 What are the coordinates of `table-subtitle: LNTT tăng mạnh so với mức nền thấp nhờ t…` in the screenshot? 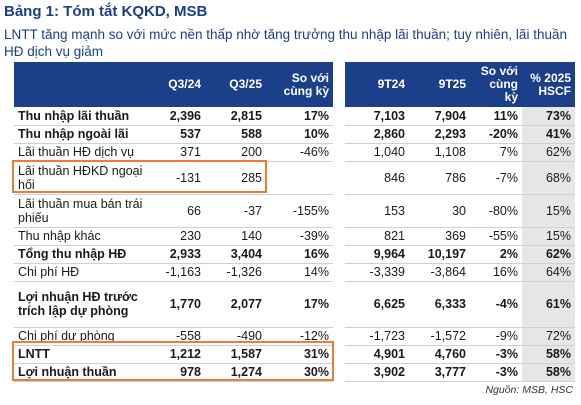 It's located at (285, 43).